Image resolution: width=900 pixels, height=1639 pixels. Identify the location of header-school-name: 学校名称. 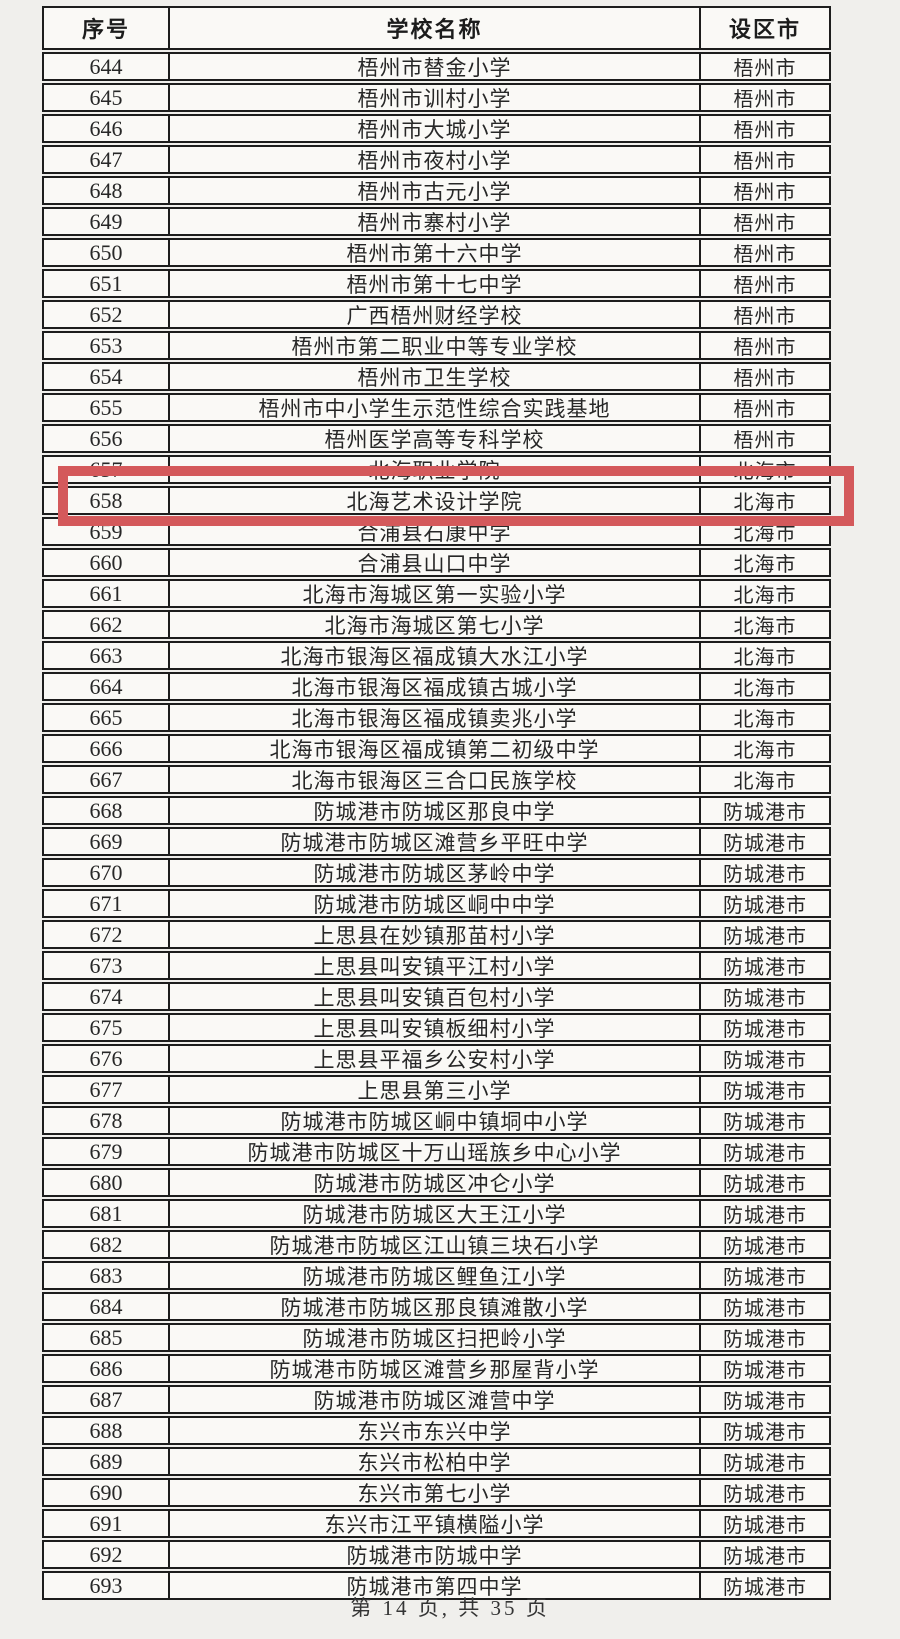
(435, 28).